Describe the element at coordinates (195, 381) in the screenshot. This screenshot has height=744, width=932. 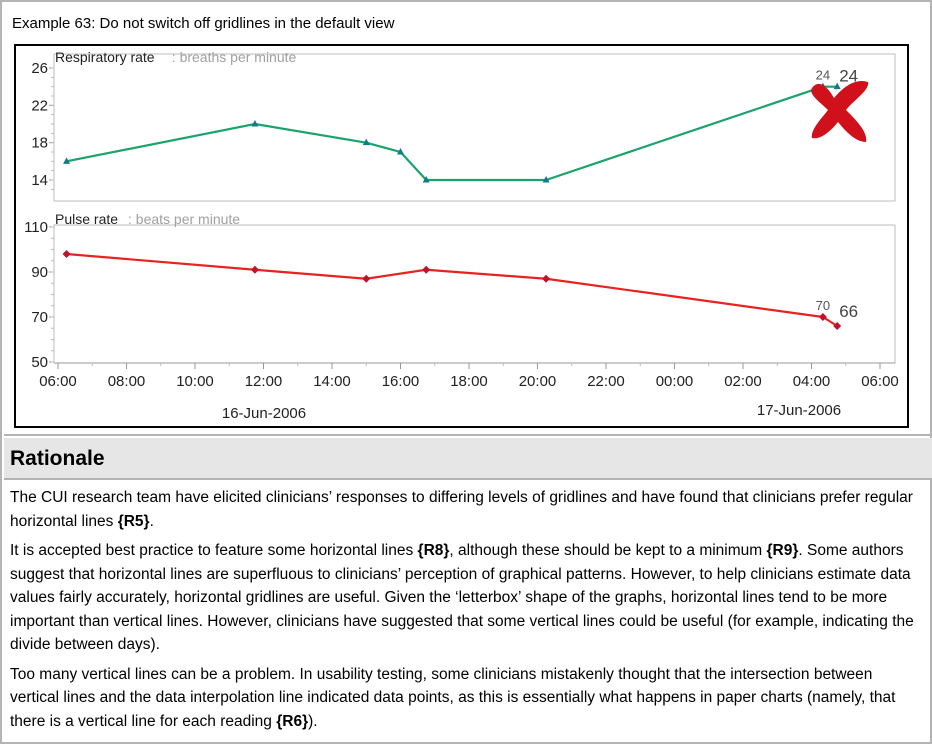
I see `x-tick-label: 10:00` at that location.